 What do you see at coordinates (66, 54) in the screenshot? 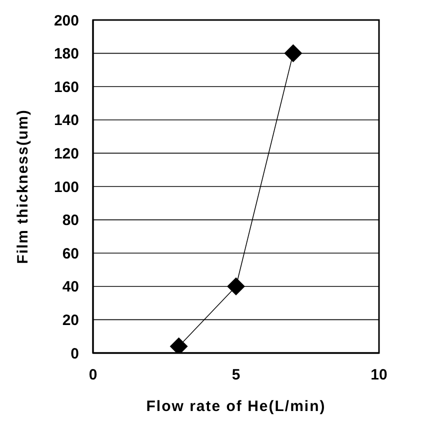
I see `y-tick-label: 180` at bounding box center [66, 54].